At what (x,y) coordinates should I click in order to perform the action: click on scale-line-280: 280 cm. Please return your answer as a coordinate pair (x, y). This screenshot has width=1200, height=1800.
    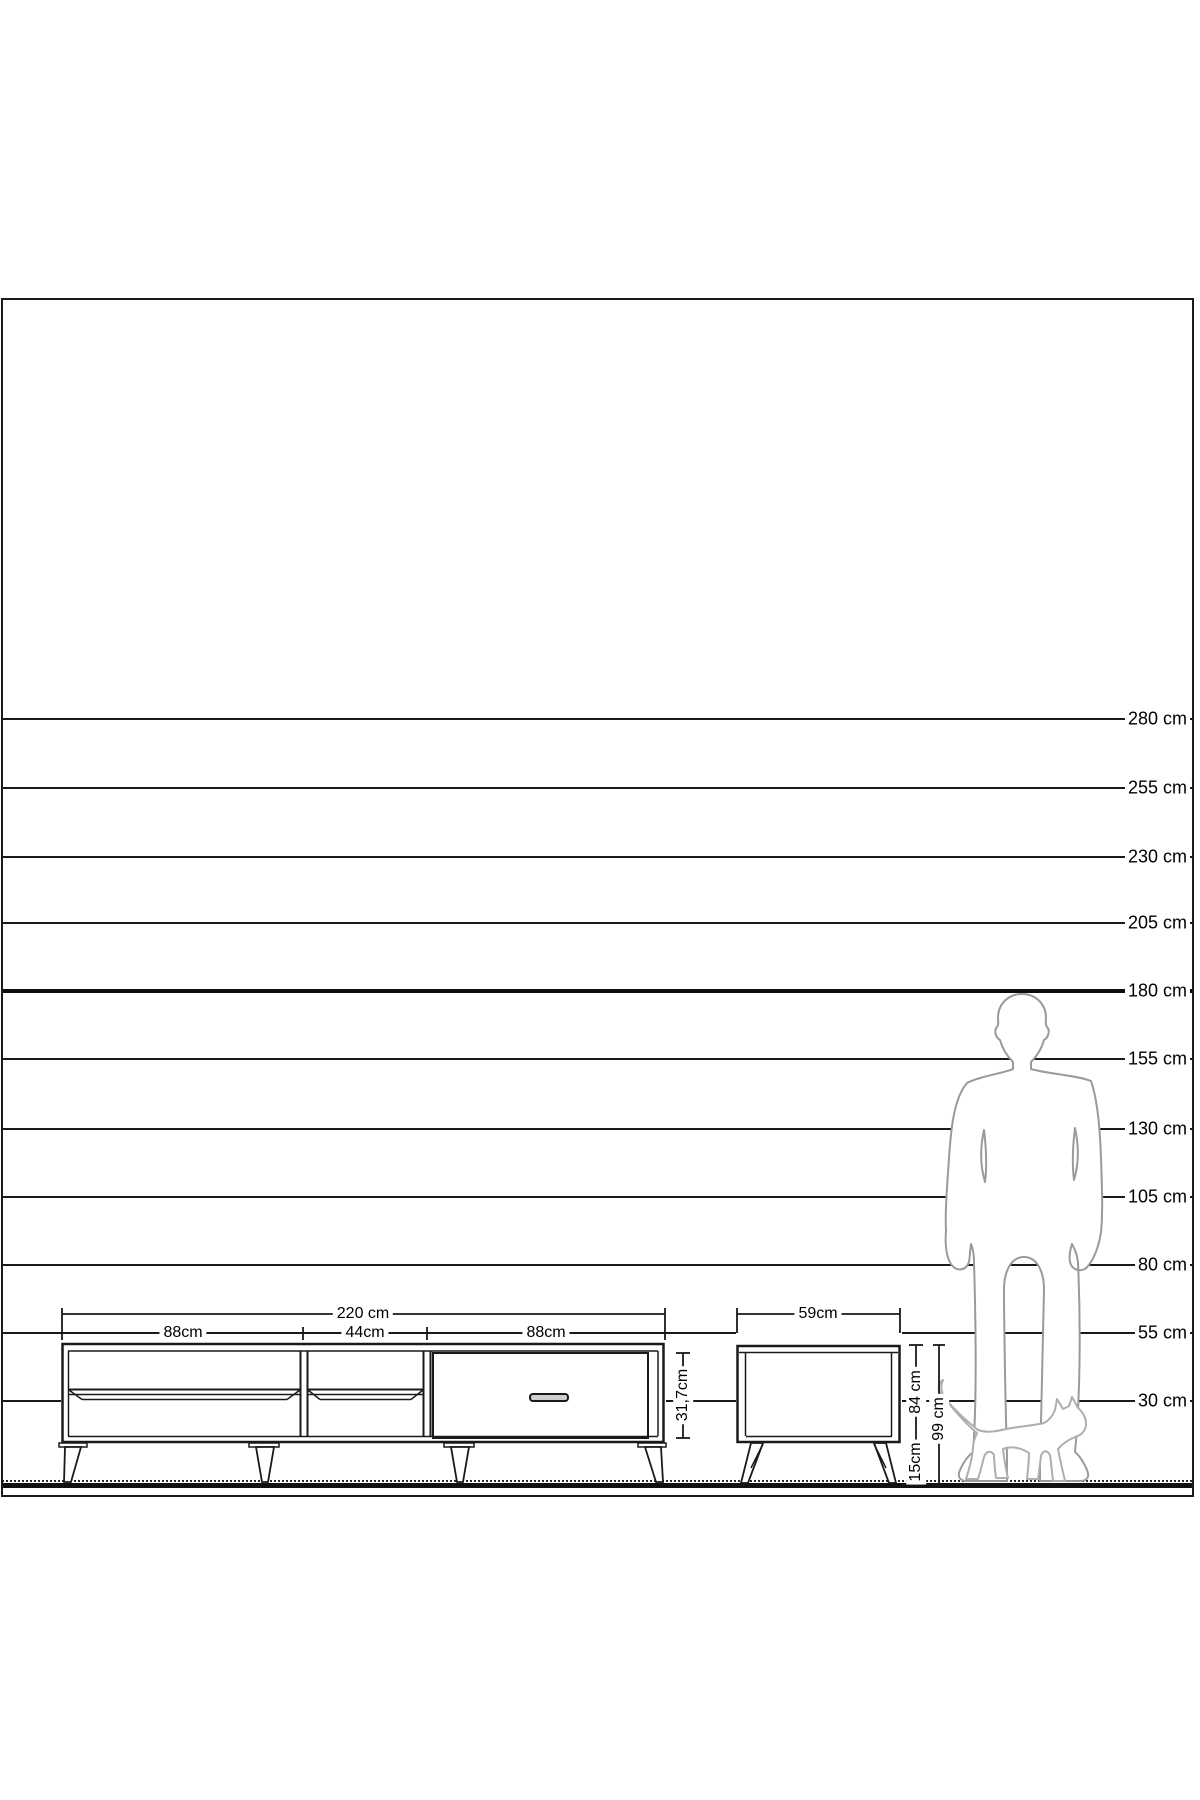
    Looking at the image, I should click on (598, 719).